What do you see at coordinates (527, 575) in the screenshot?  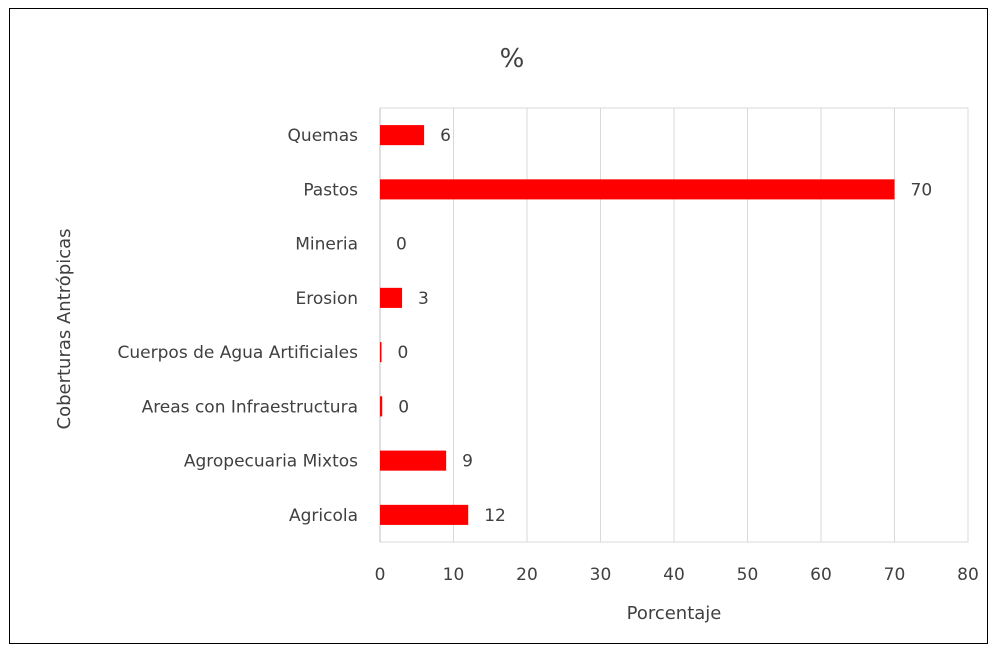 I see `x-tick-label: 20` at bounding box center [527, 575].